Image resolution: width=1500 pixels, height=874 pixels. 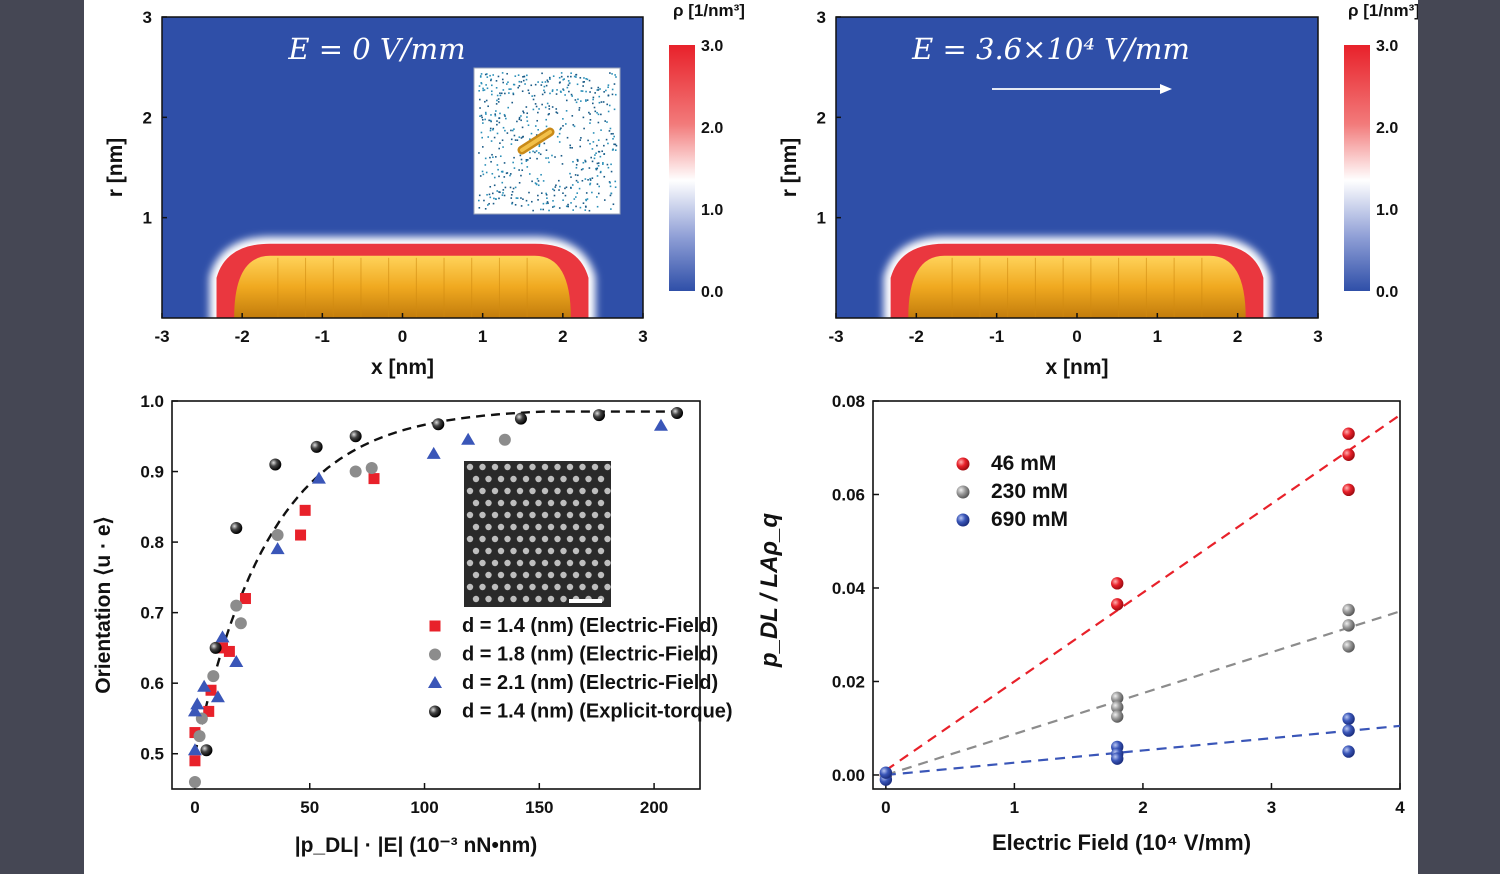 What do you see at coordinates (1357, 168) in the screenshot?
I see `colorbar` at bounding box center [1357, 168].